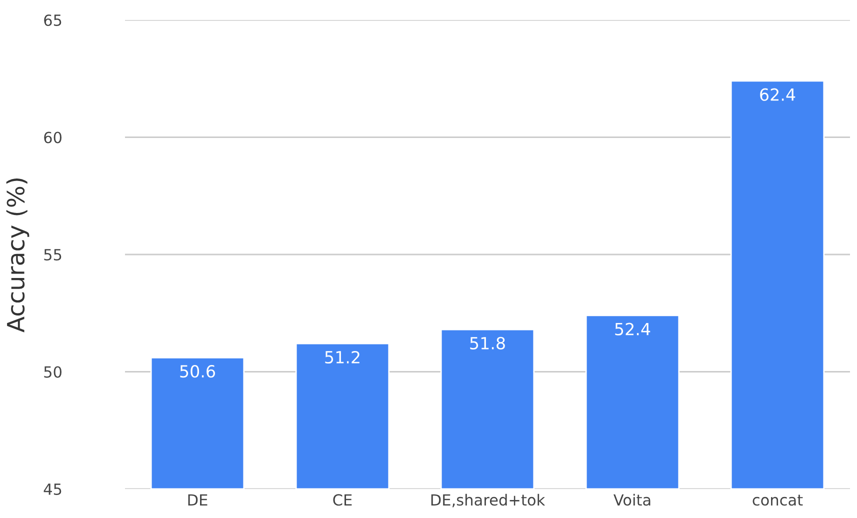  What do you see at coordinates (198, 500) in the screenshot?
I see `x-tick-label: DE` at bounding box center [198, 500].